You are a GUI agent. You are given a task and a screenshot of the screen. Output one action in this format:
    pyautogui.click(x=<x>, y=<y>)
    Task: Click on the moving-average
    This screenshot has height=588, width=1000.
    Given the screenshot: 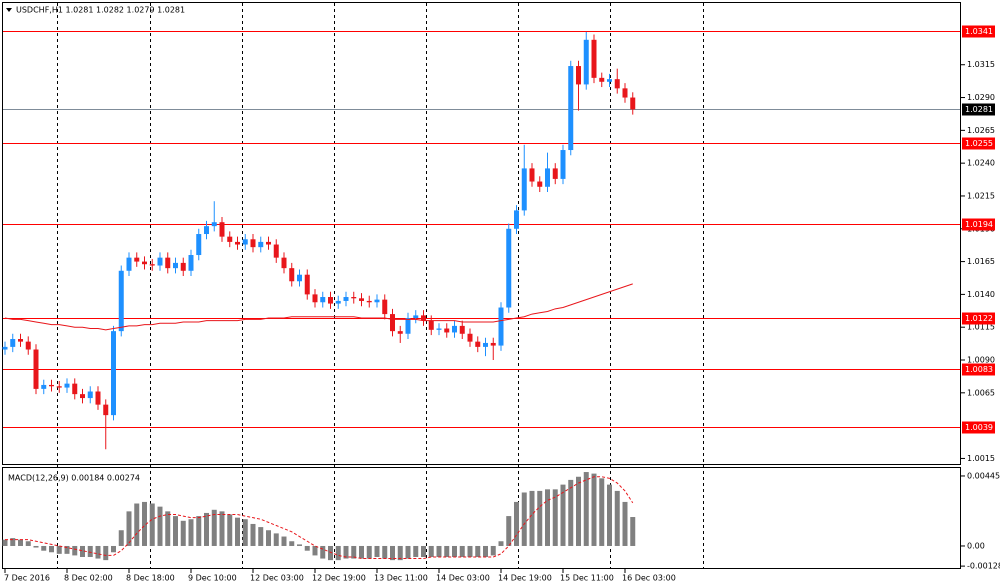 What is the action you would take?
    pyautogui.click(x=318, y=307)
    